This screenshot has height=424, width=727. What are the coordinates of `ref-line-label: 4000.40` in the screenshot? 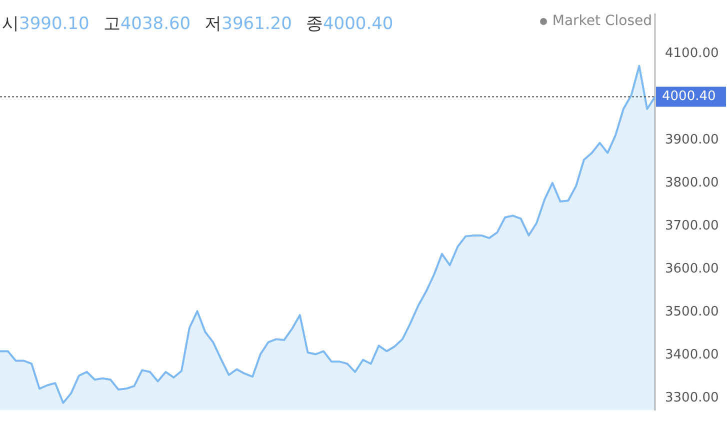 It's located at (689, 96).